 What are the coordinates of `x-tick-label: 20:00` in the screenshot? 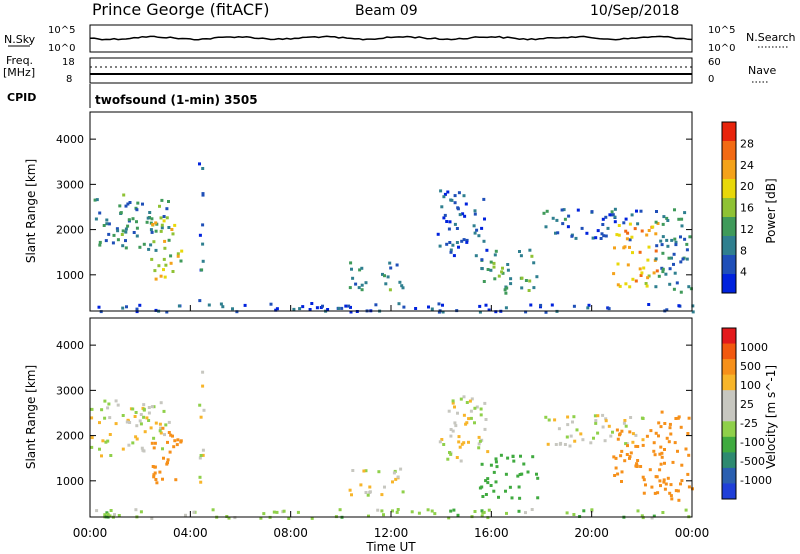 It's located at (591, 533).